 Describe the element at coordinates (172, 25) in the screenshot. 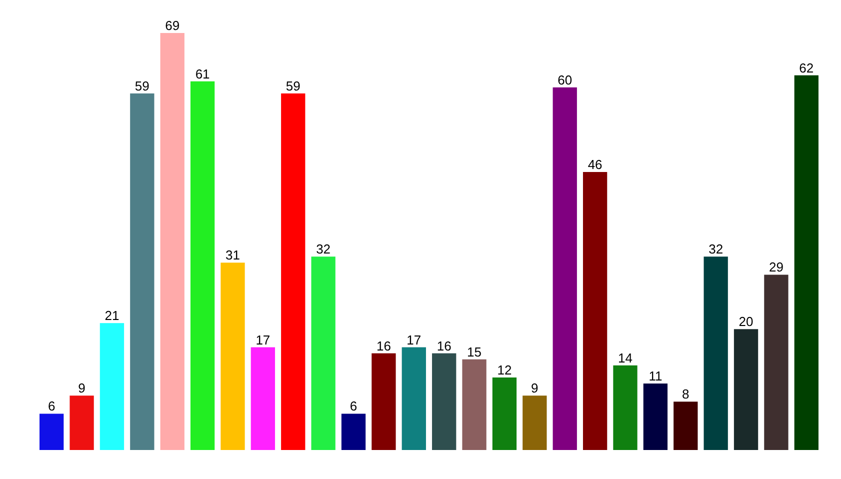

I see `data-label: 69` at that location.